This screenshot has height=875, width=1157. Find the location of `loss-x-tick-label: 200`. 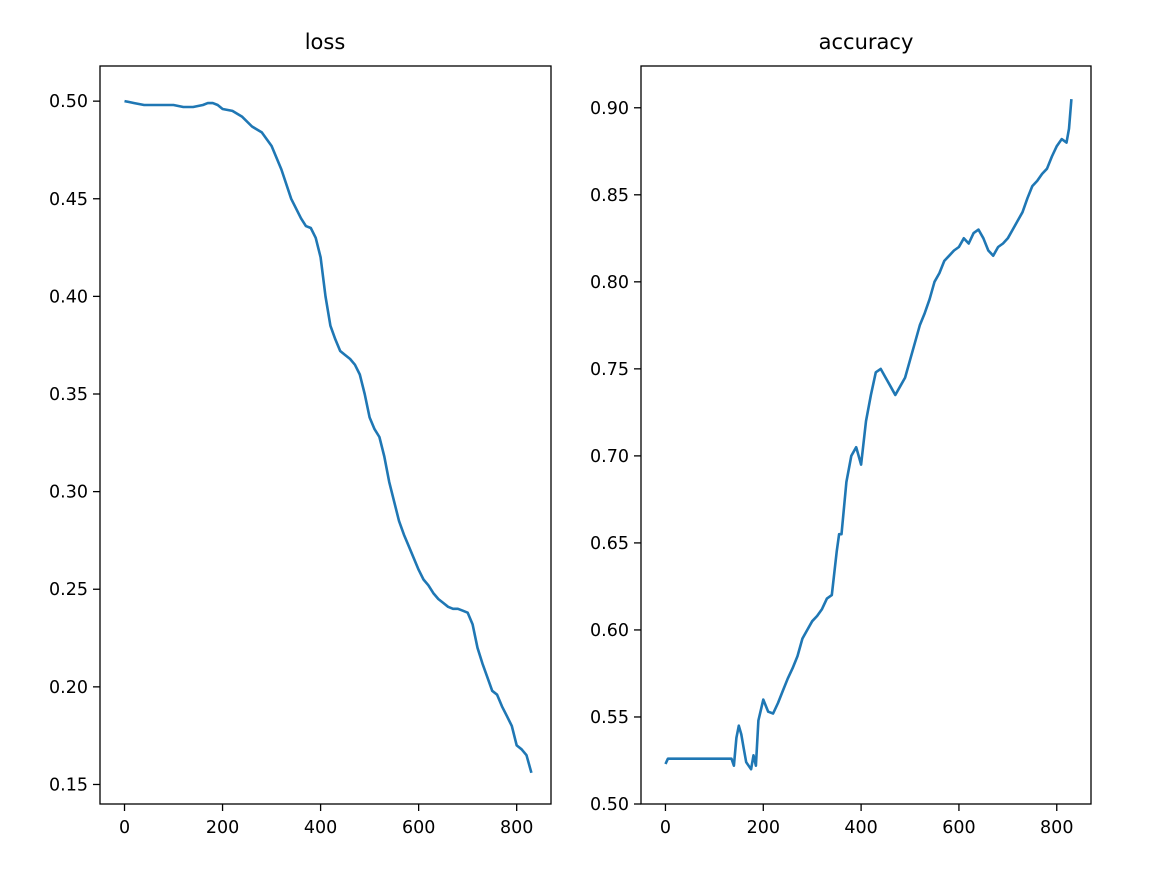

loss-x-tick-label: 200 is located at coordinates (222, 828).